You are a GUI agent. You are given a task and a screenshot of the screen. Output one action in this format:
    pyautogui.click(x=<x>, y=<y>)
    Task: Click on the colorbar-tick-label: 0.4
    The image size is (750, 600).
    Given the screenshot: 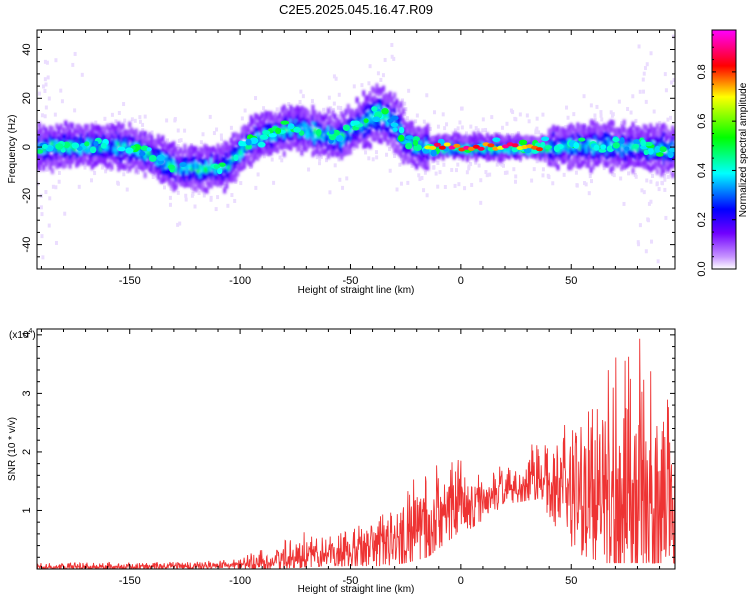 What is the action you would take?
    pyautogui.click(x=702, y=170)
    